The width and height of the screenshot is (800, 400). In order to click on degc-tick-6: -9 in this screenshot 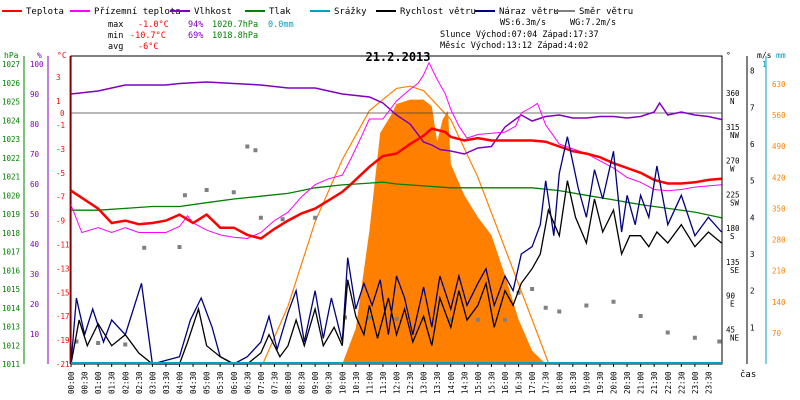, I will do `click(60, 221)`.